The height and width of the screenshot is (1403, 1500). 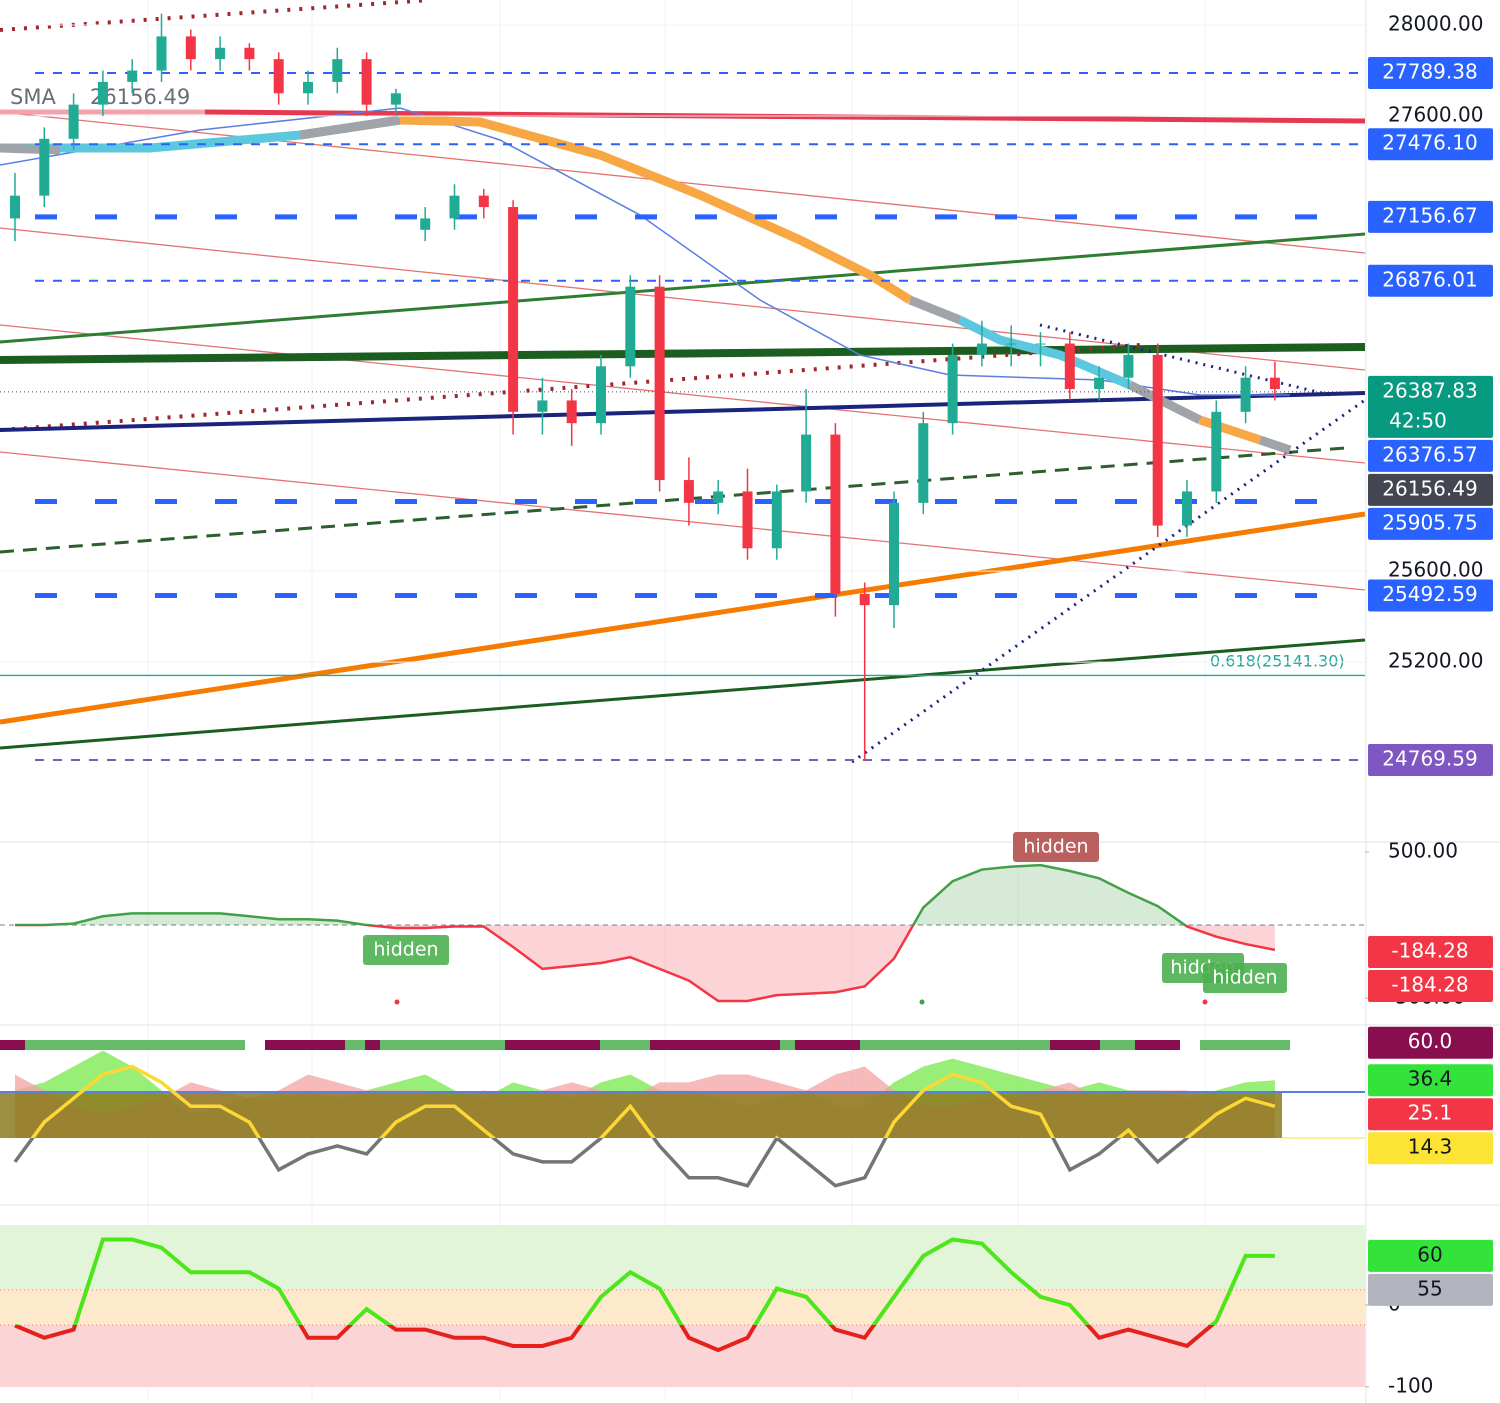 I want to click on price-tag-label: 36.4, so click(x=1430, y=1079).